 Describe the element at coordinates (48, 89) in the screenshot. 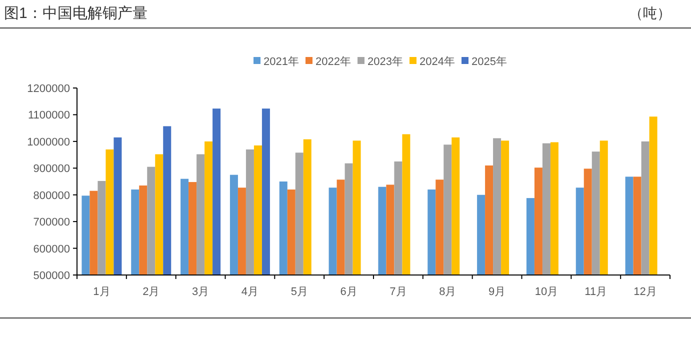

I see `y-tick-label: 1200000` at that location.